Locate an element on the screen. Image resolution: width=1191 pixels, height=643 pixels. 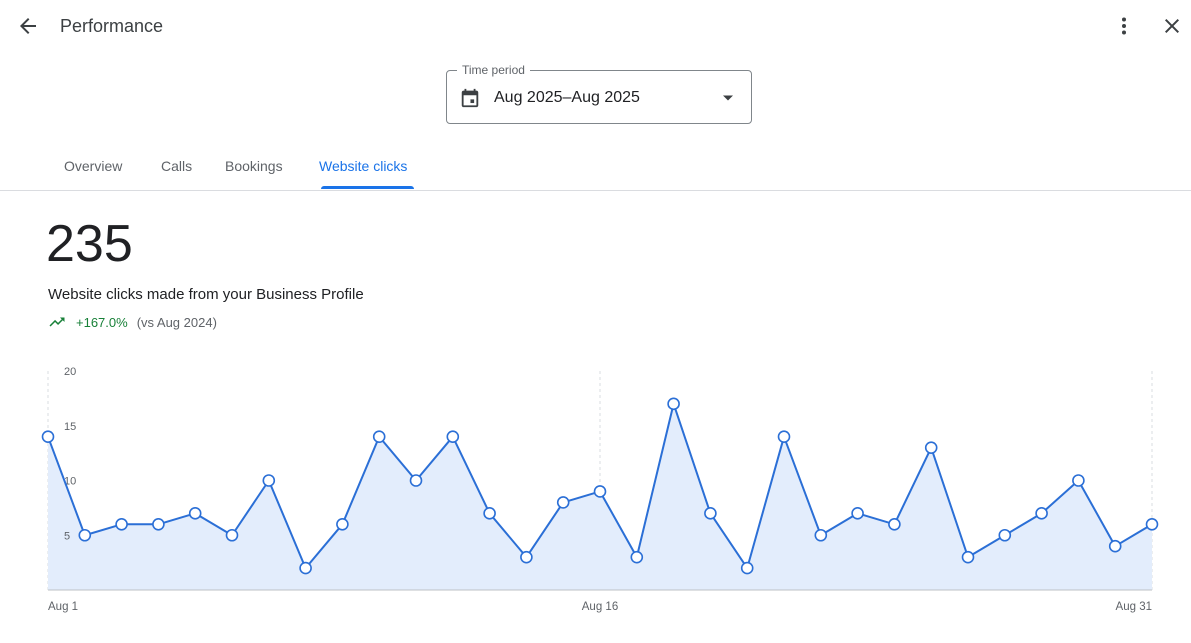
time-period-label: Time period is located at coordinates (493, 70).